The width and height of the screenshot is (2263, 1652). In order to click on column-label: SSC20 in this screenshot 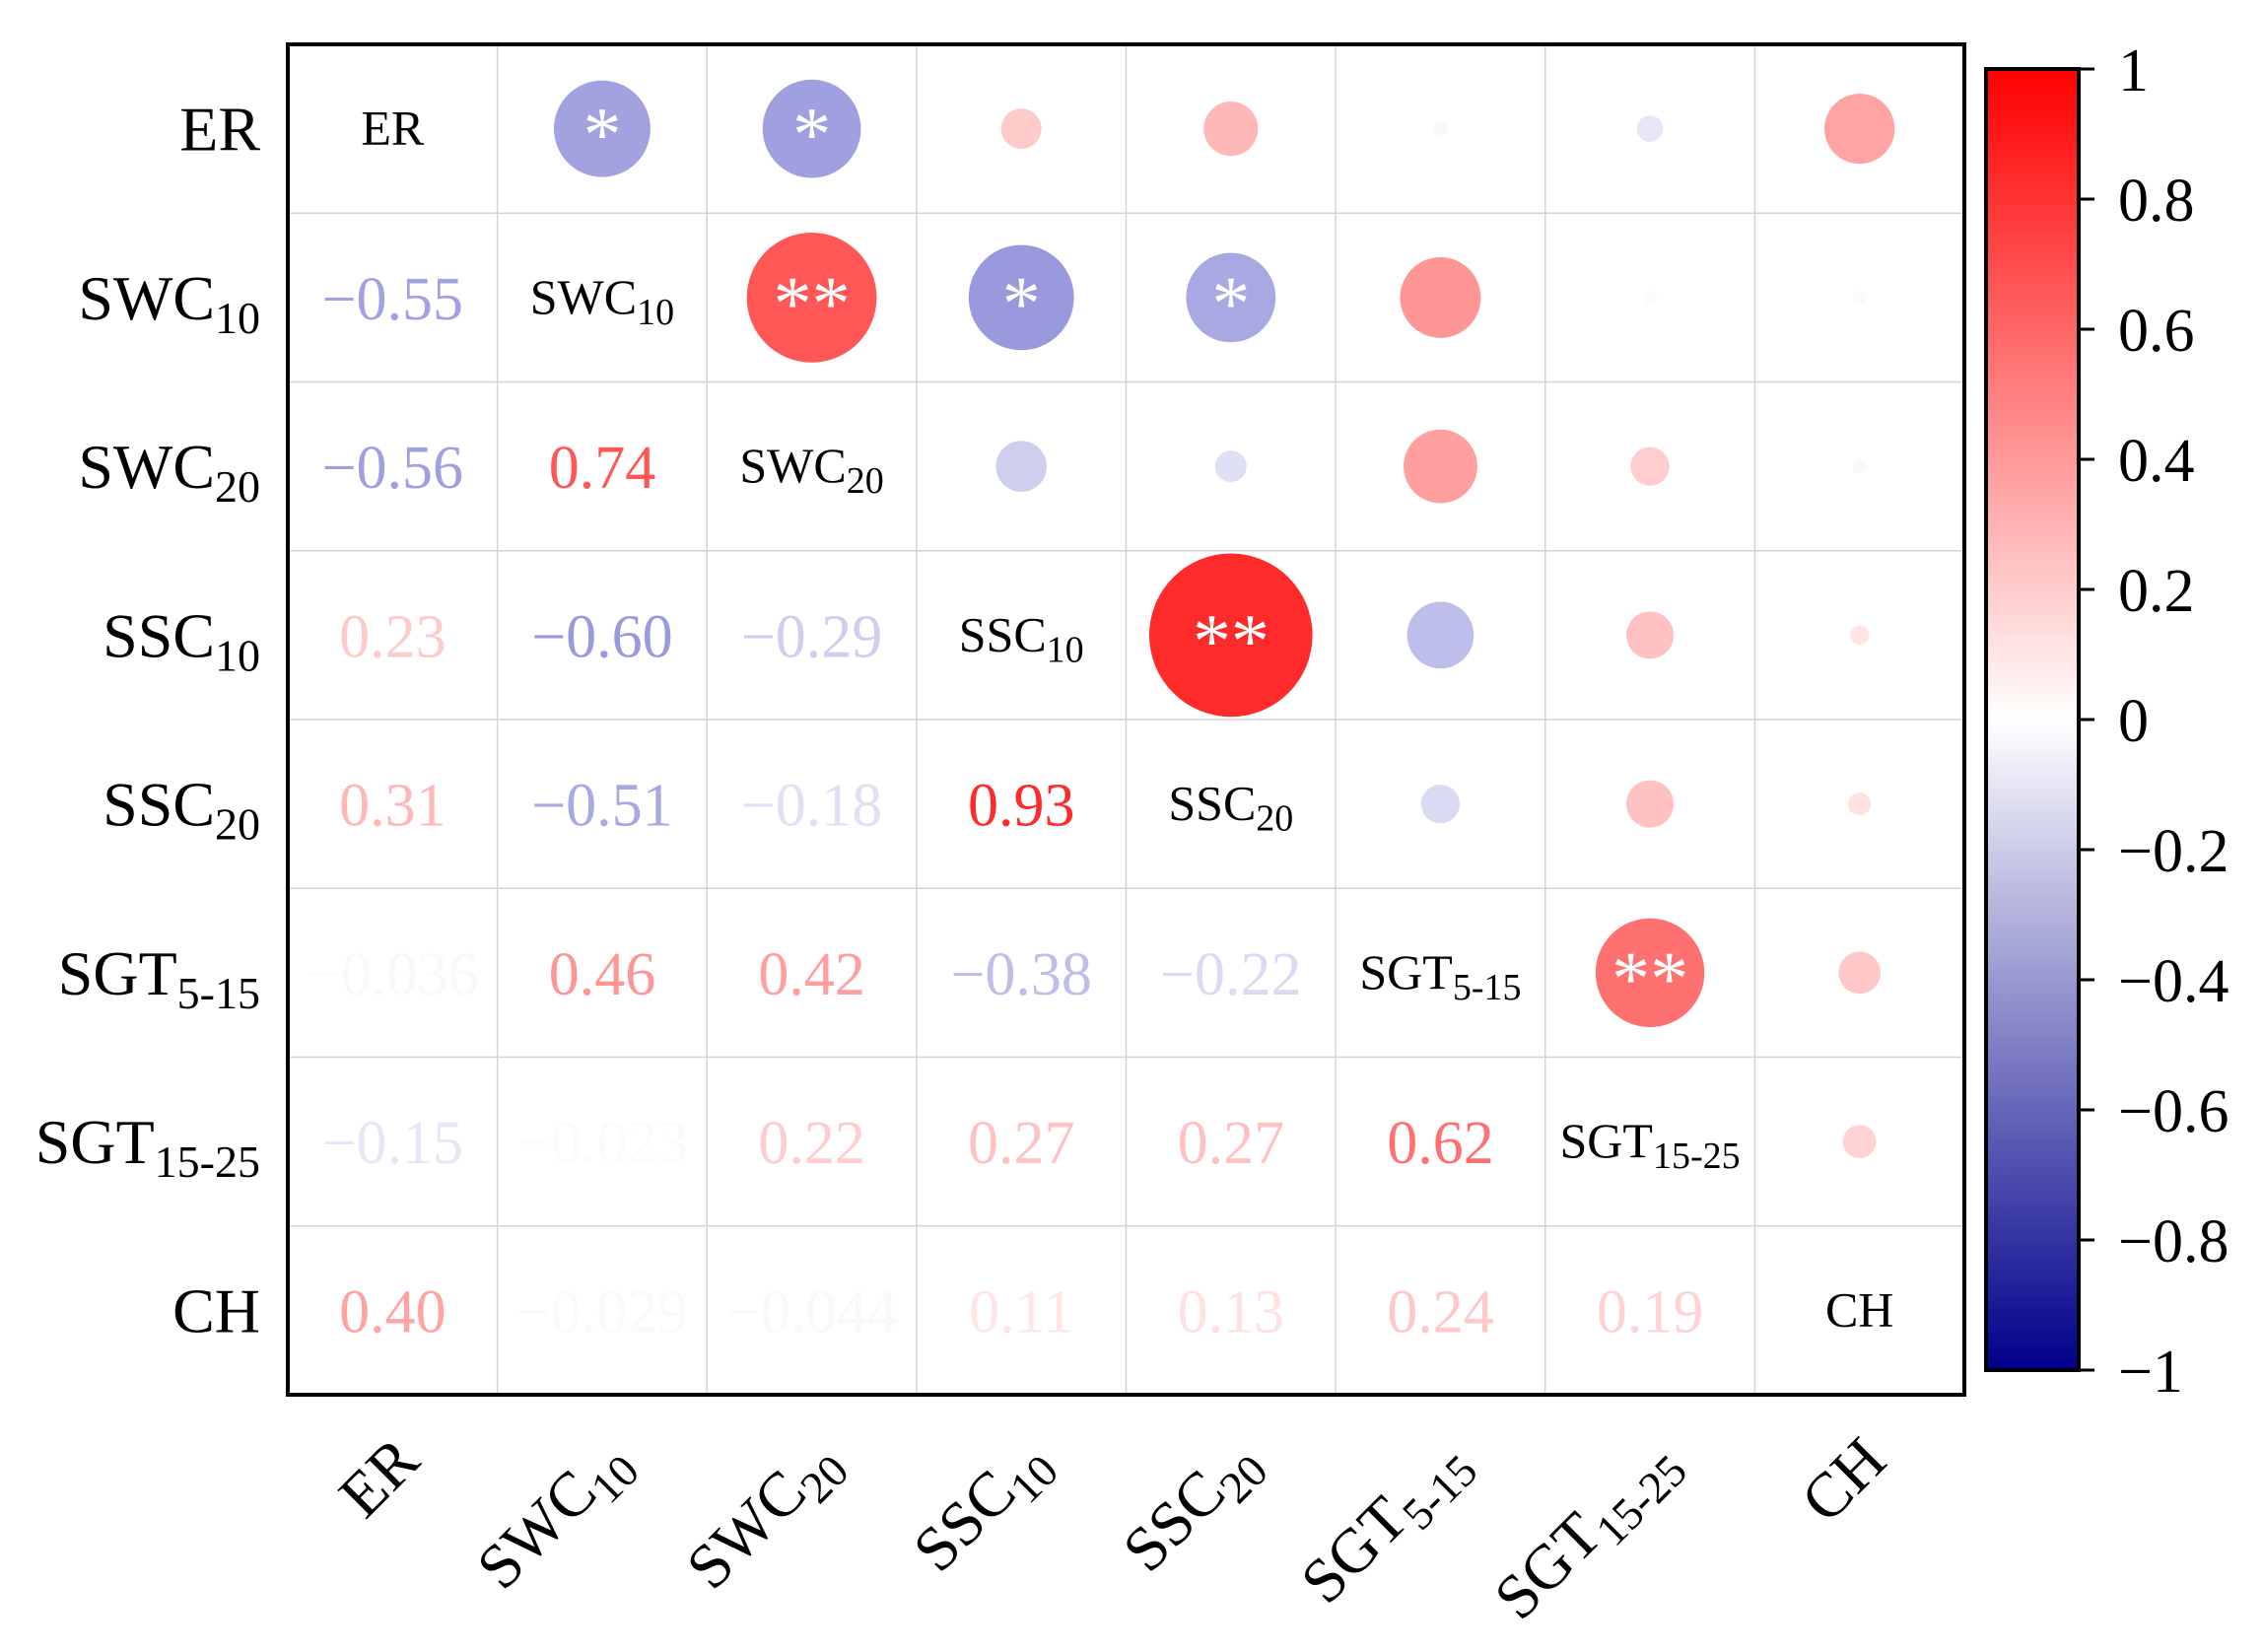, I will do `click(1192, 1508)`.